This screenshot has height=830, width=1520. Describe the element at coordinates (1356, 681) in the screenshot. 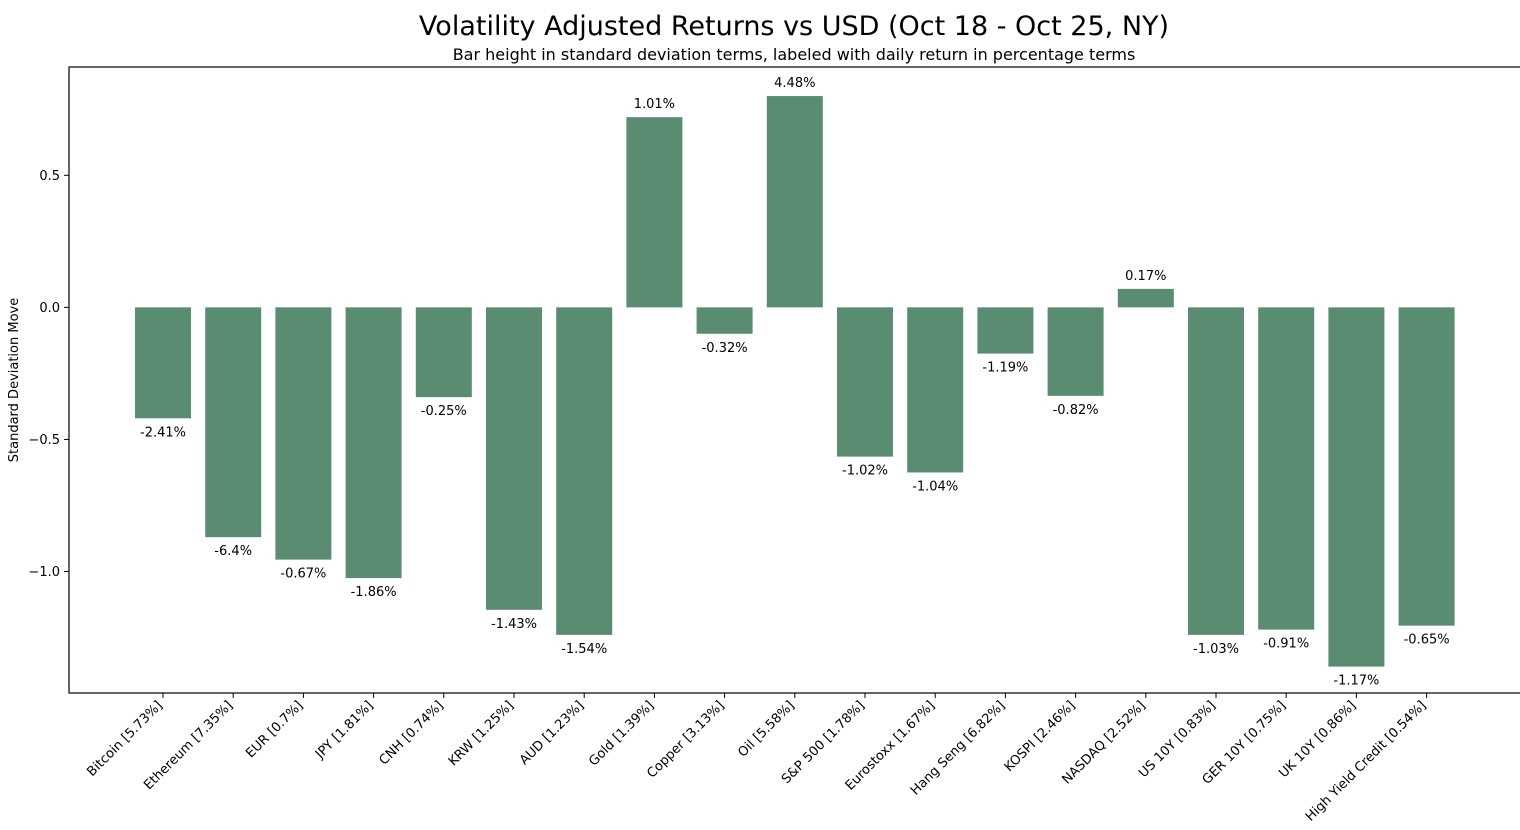

I see `bar-data-label: -1.17%` at that location.